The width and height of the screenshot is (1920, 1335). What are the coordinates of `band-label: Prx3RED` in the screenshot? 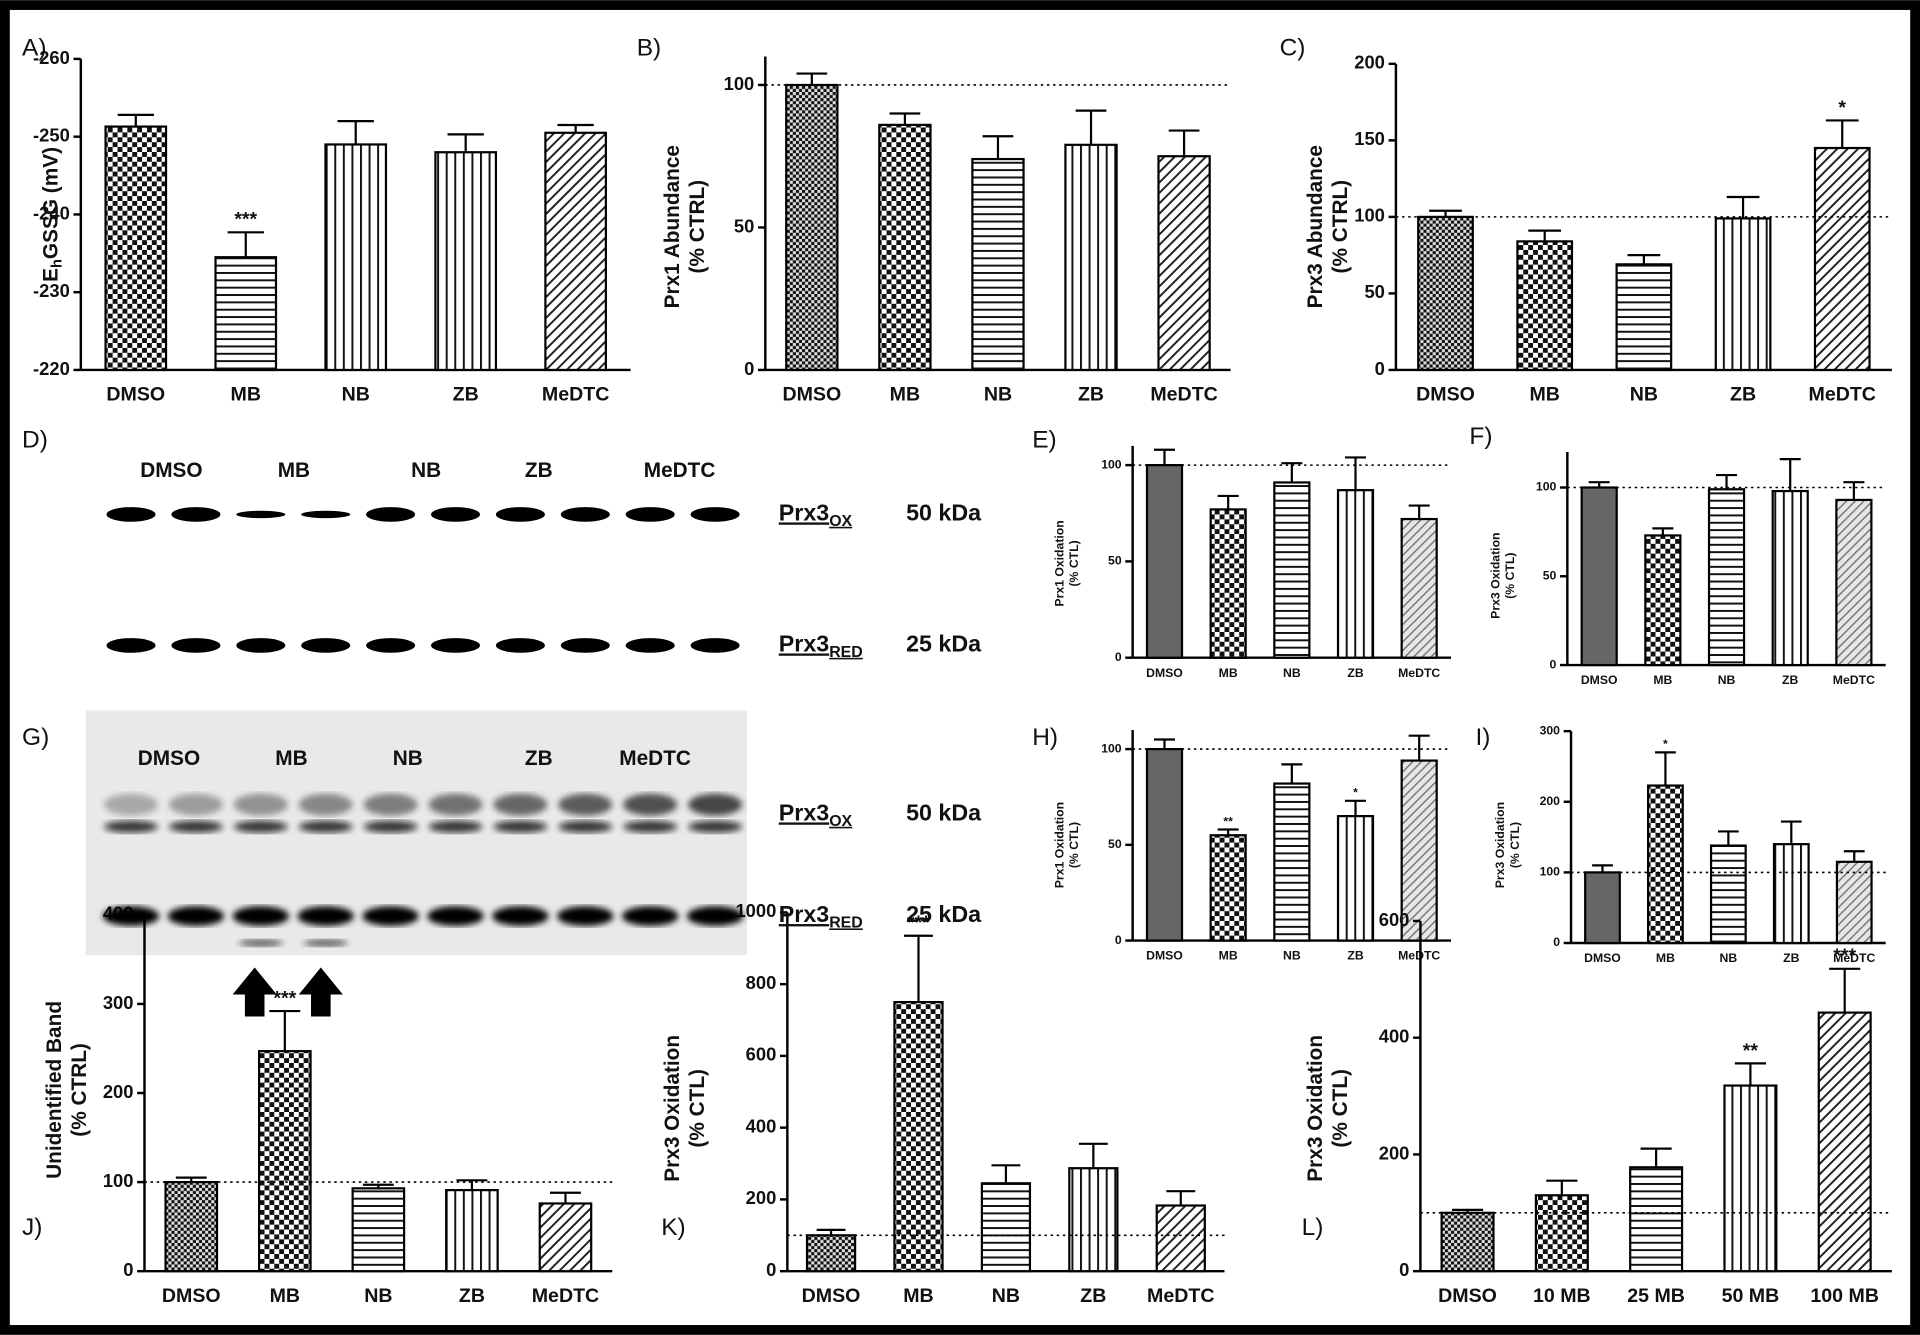 It's located at (821, 646).